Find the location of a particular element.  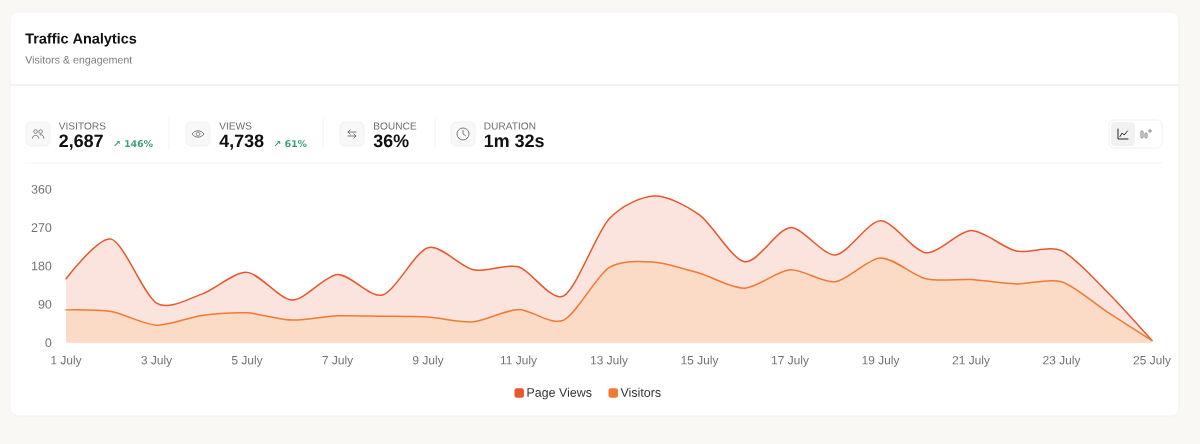

text: 4,738 is located at coordinates (241, 142).